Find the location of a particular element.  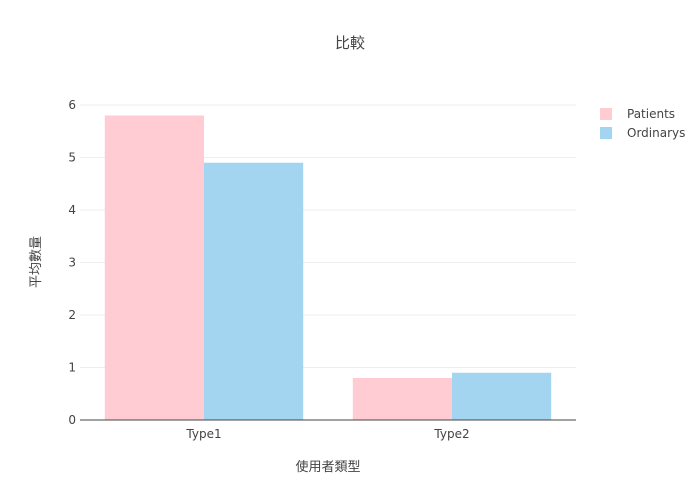

y-tick-label: 3 is located at coordinates (72, 263).